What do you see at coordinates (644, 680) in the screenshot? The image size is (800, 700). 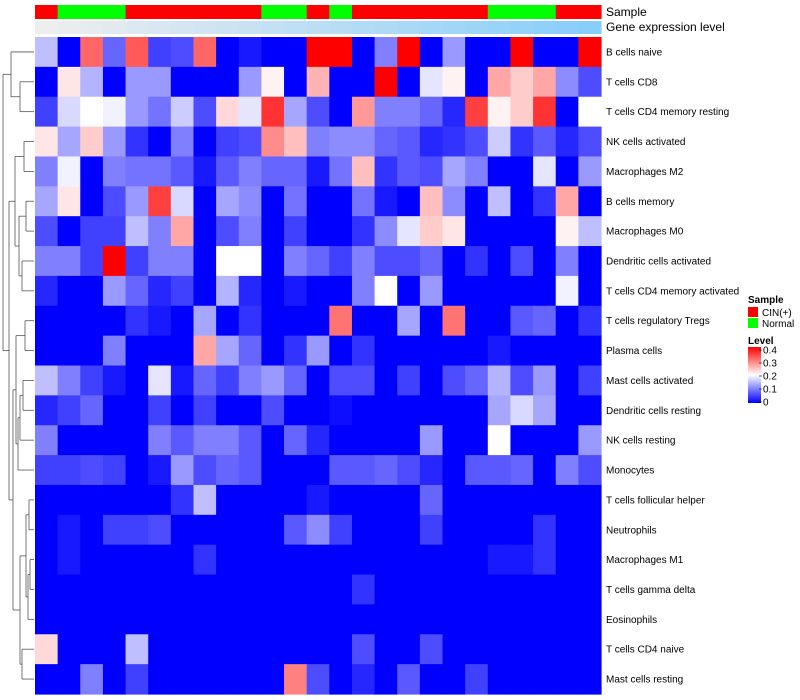 I see `row-label: Mast cells resting` at bounding box center [644, 680].